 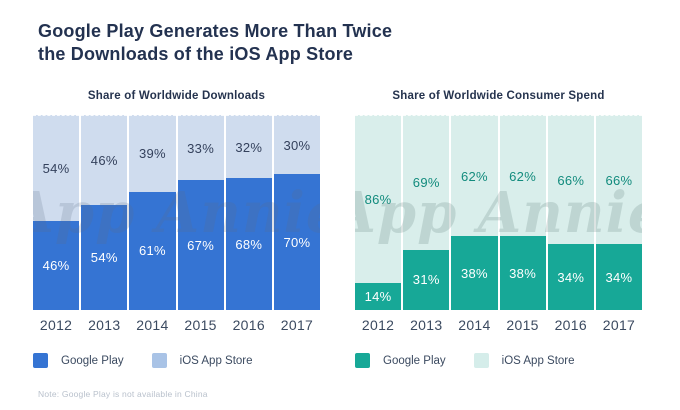 I want to click on bar-2017: 30% 70%, so click(x=296, y=212).